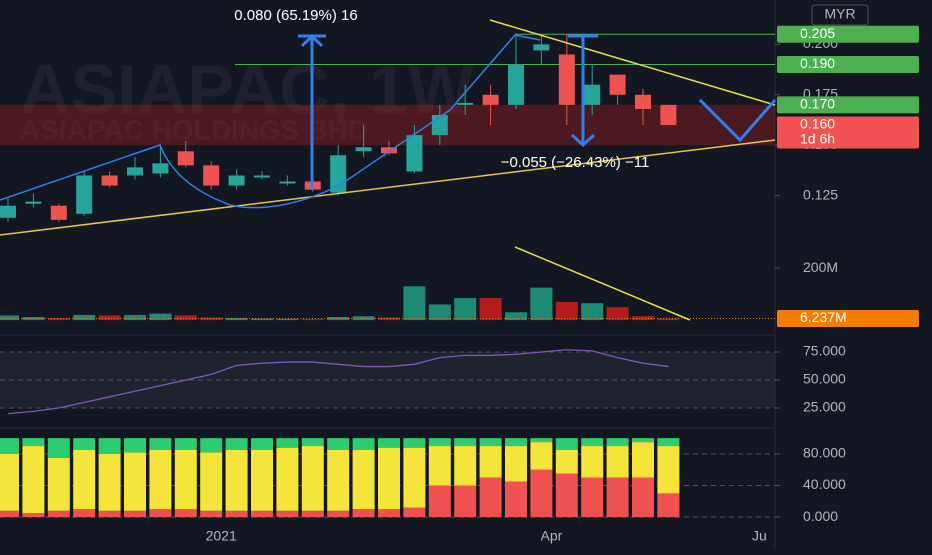 This screenshot has width=932, height=555. What do you see at coordinates (820, 194) in the screenshot?
I see `y-tick-label: 0.125` at bounding box center [820, 194].